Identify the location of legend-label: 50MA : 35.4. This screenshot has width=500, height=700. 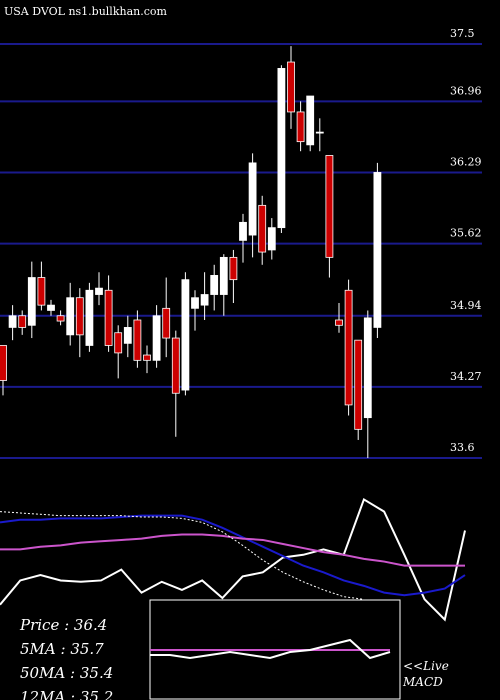
(66, 673).